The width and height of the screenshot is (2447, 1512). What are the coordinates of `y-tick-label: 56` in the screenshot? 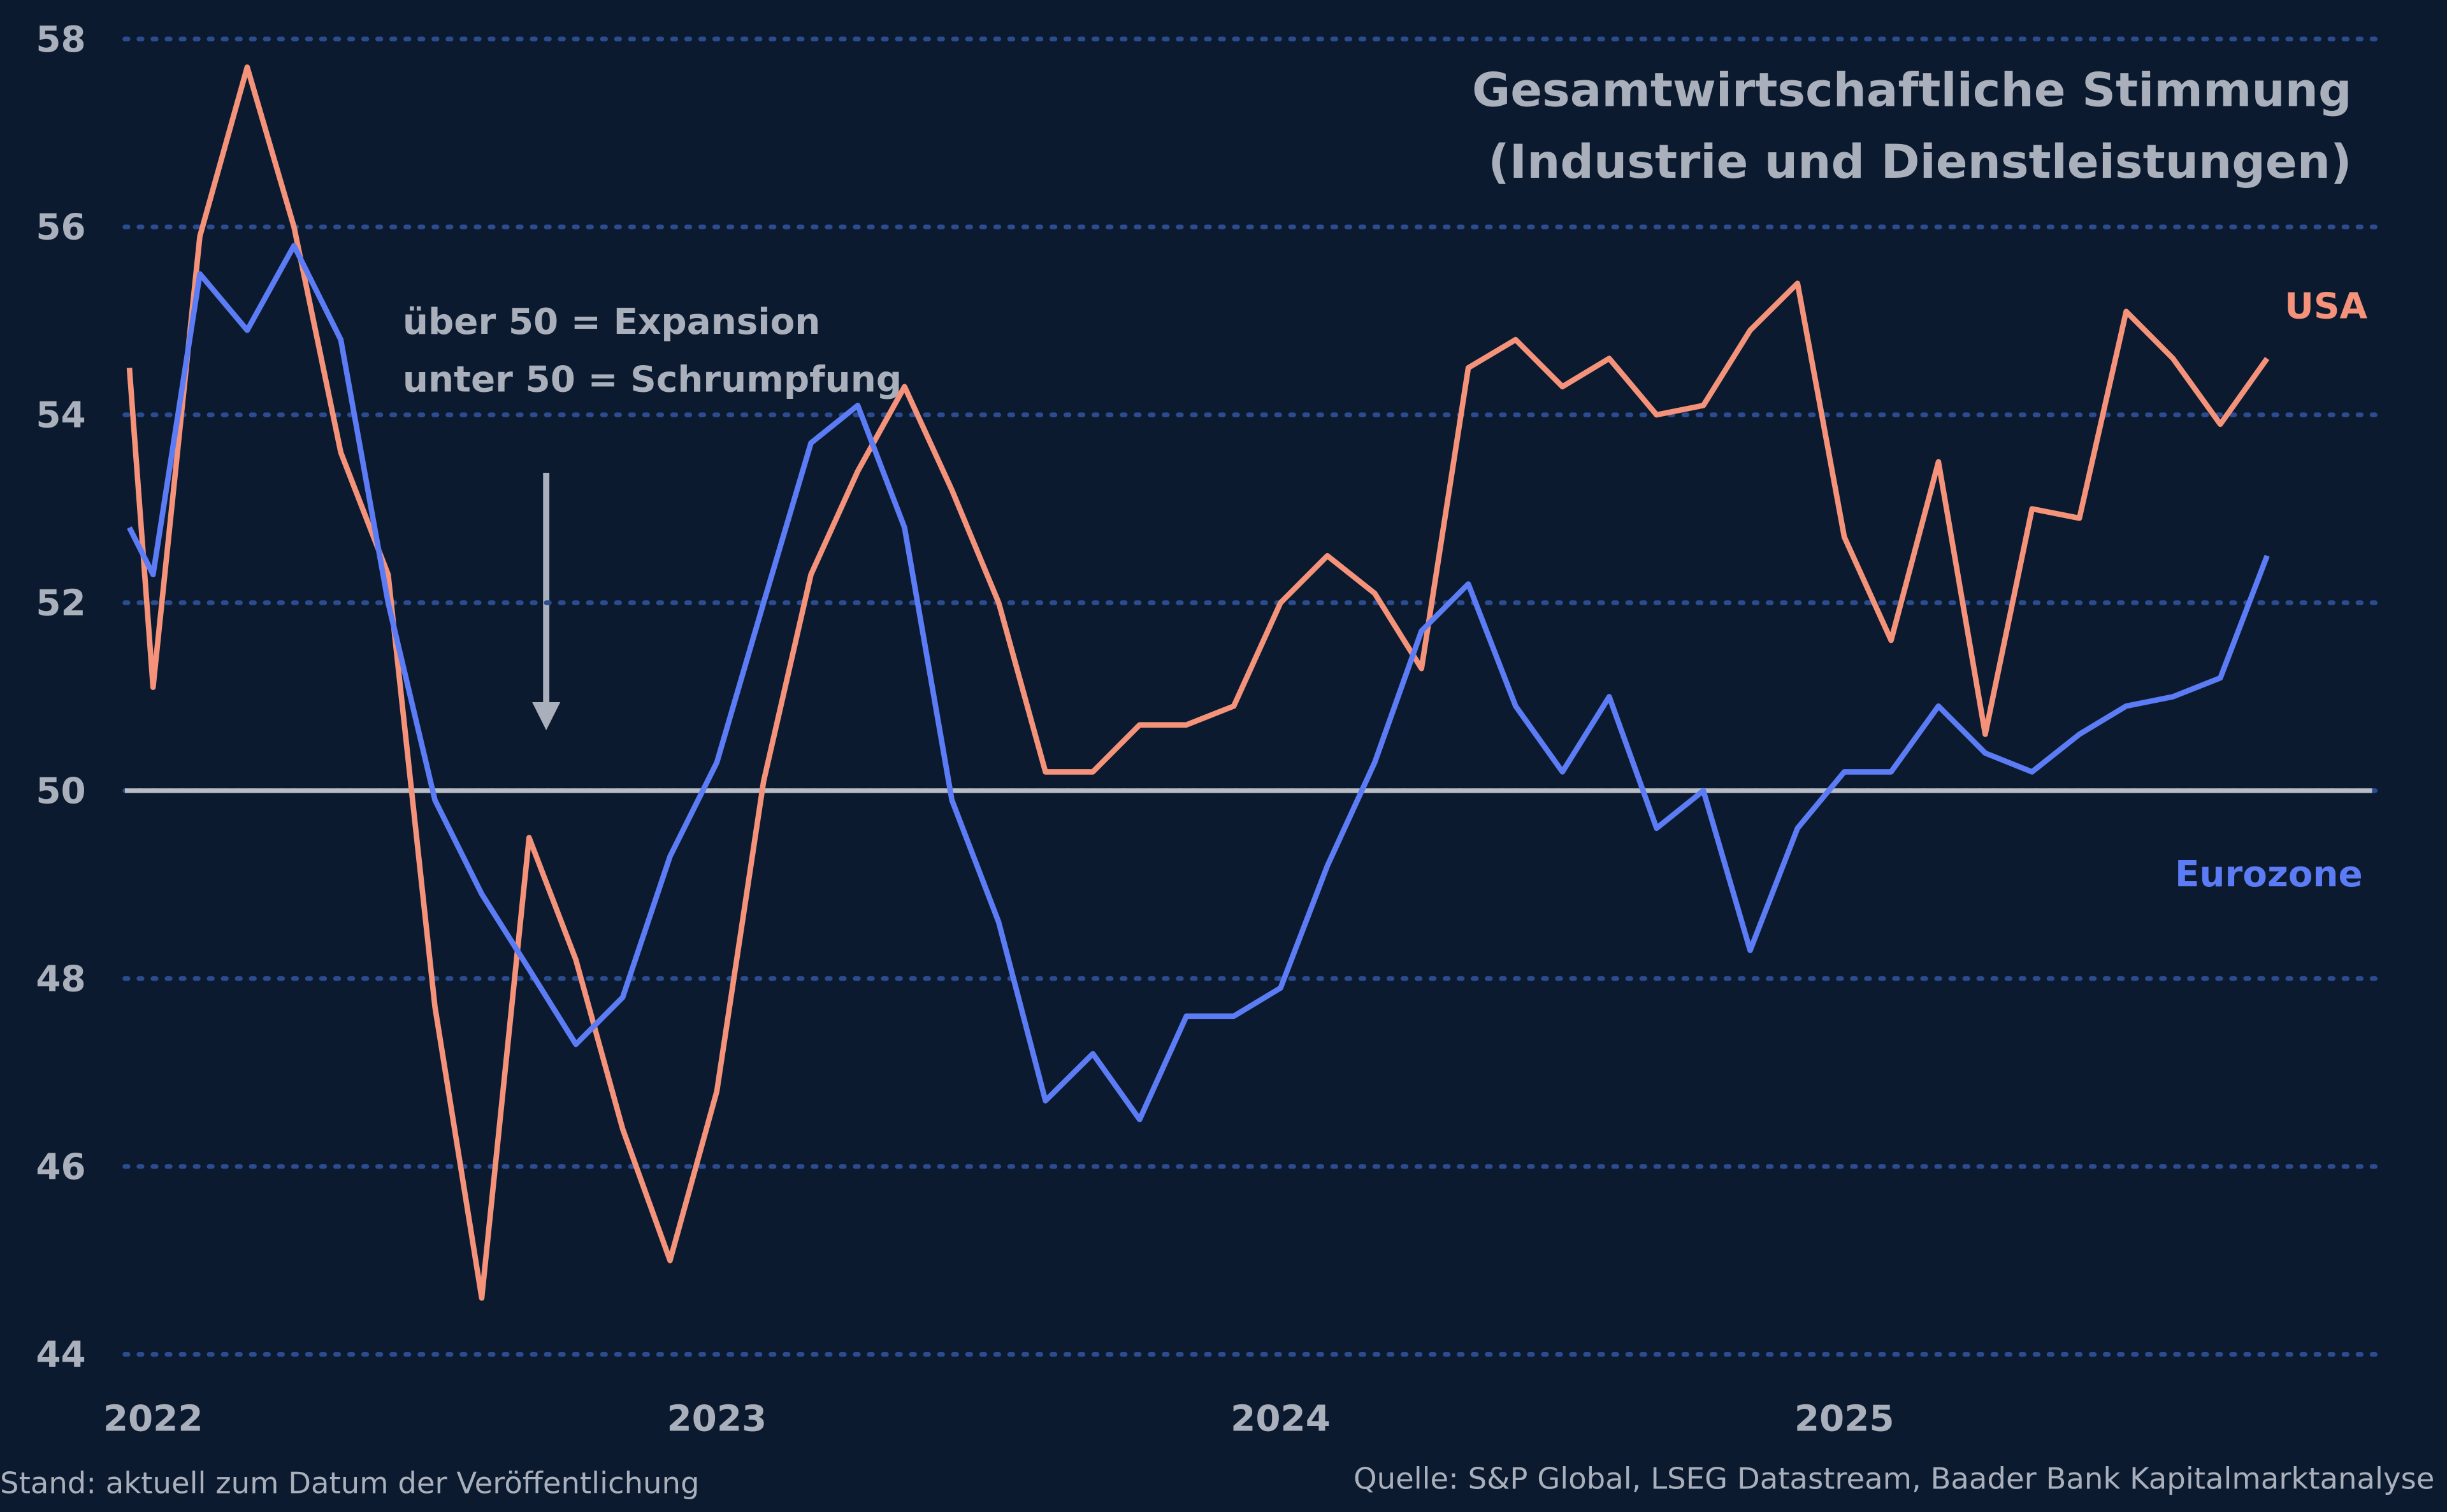 It's located at (60, 227).